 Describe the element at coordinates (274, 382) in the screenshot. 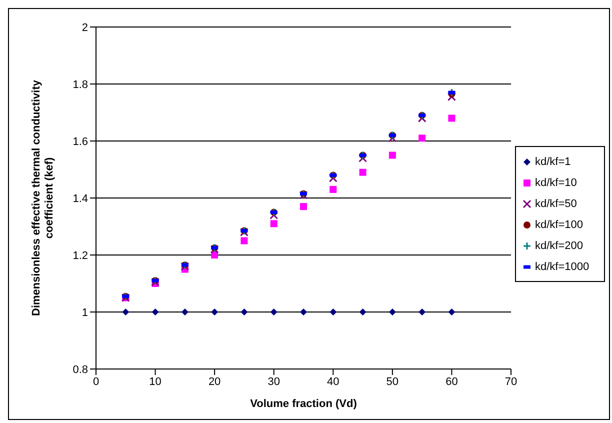

I see `x-tick-label: 30` at that location.